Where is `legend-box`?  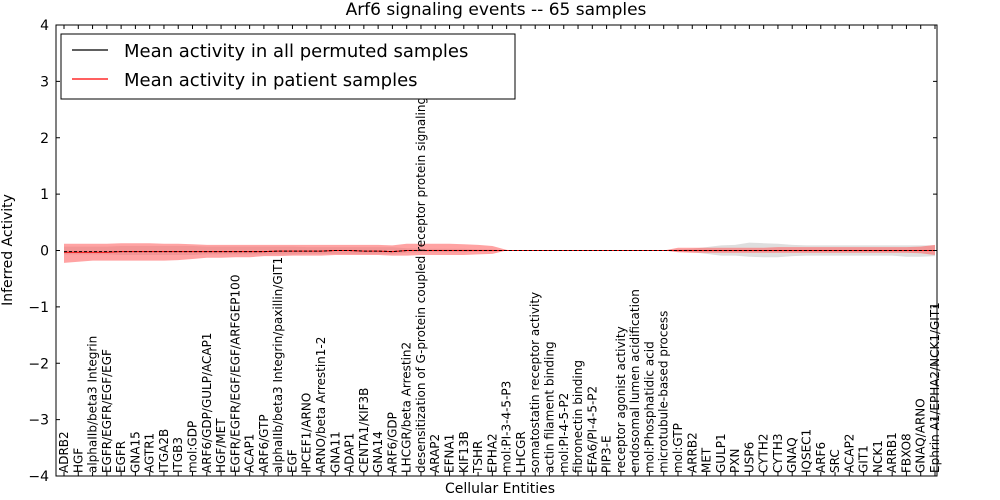
legend-box is located at coordinates (288, 66).